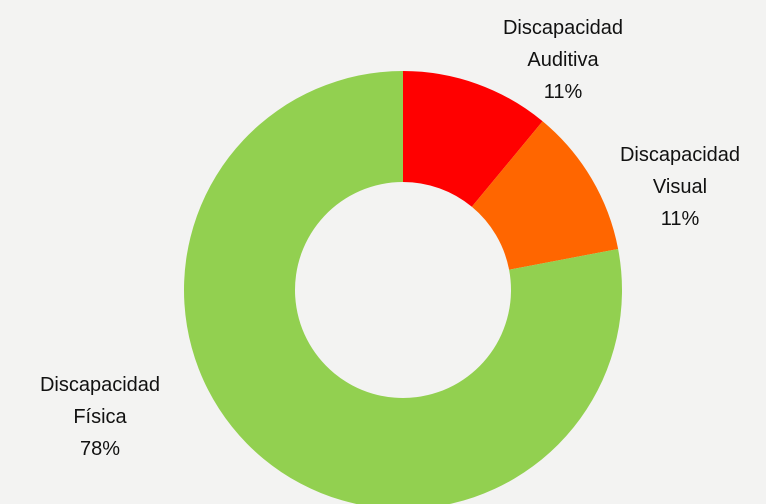 This screenshot has width=766, height=504. Describe the element at coordinates (100, 401) in the screenshot. I see `category-label: Discapacidad Física` at that location.